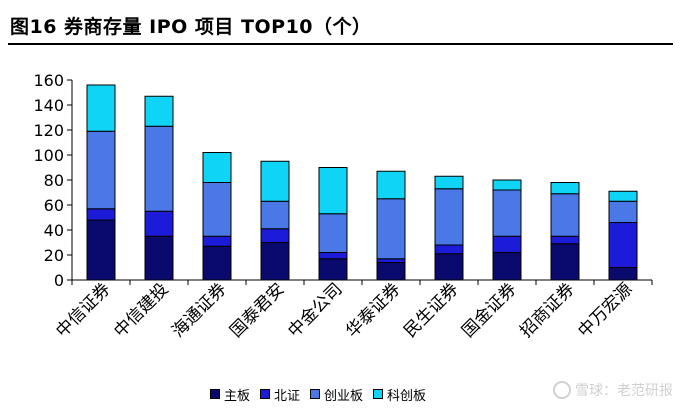 This screenshot has width=681, height=412. I want to click on chart-legend: 主板 北证 创业板 科创板, so click(318, 394).